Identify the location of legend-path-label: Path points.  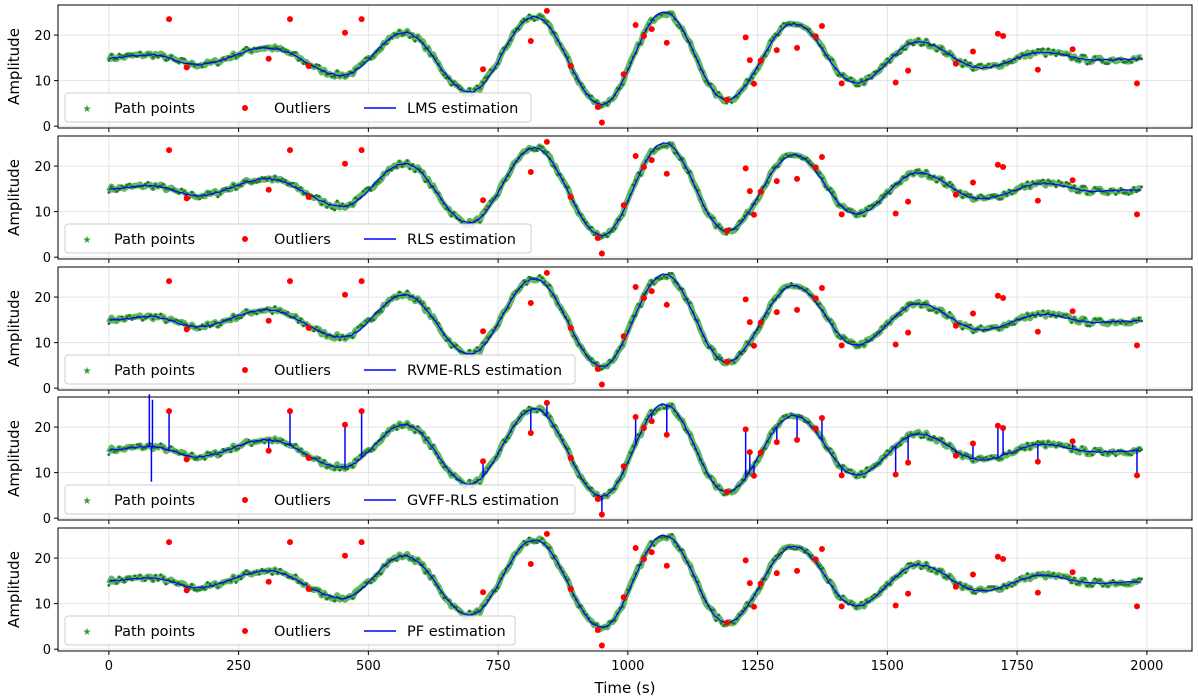
(154, 632).